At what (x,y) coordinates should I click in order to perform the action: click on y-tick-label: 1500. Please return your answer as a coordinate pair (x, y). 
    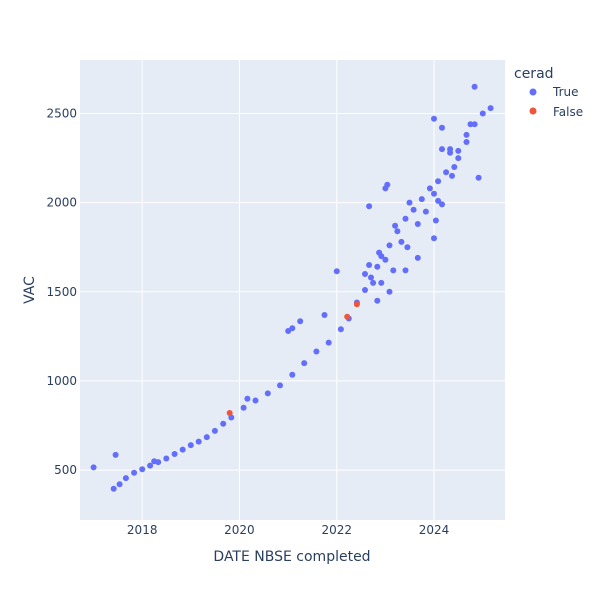
    Looking at the image, I should click on (61, 292).